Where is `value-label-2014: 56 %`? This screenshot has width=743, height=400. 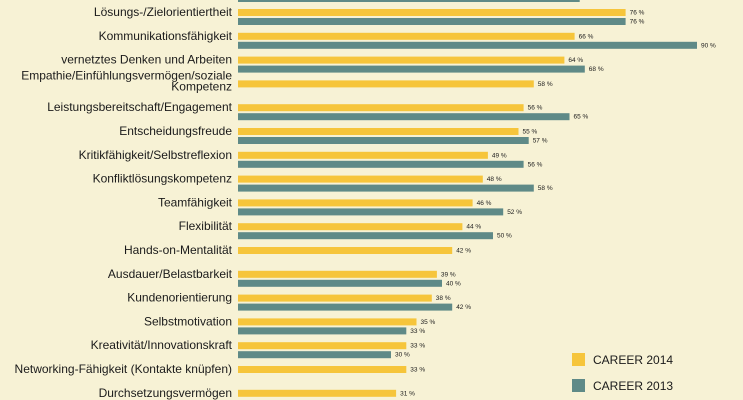
value-label-2014: 56 % is located at coordinates (535, 108).